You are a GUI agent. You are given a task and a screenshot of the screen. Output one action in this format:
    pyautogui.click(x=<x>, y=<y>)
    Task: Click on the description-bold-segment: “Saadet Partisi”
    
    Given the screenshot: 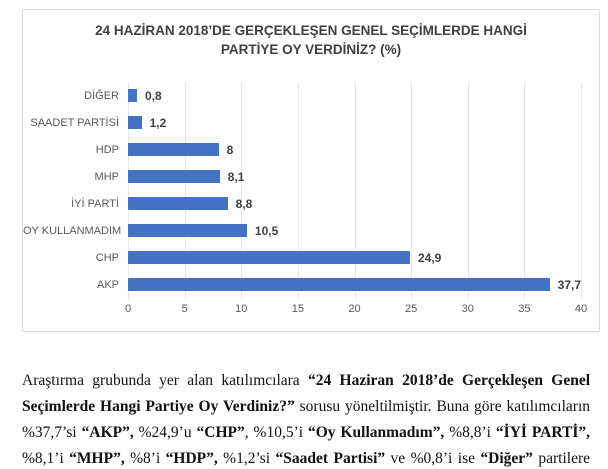 What is the action you would take?
    pyautogui.click(x=330, y=458)
    